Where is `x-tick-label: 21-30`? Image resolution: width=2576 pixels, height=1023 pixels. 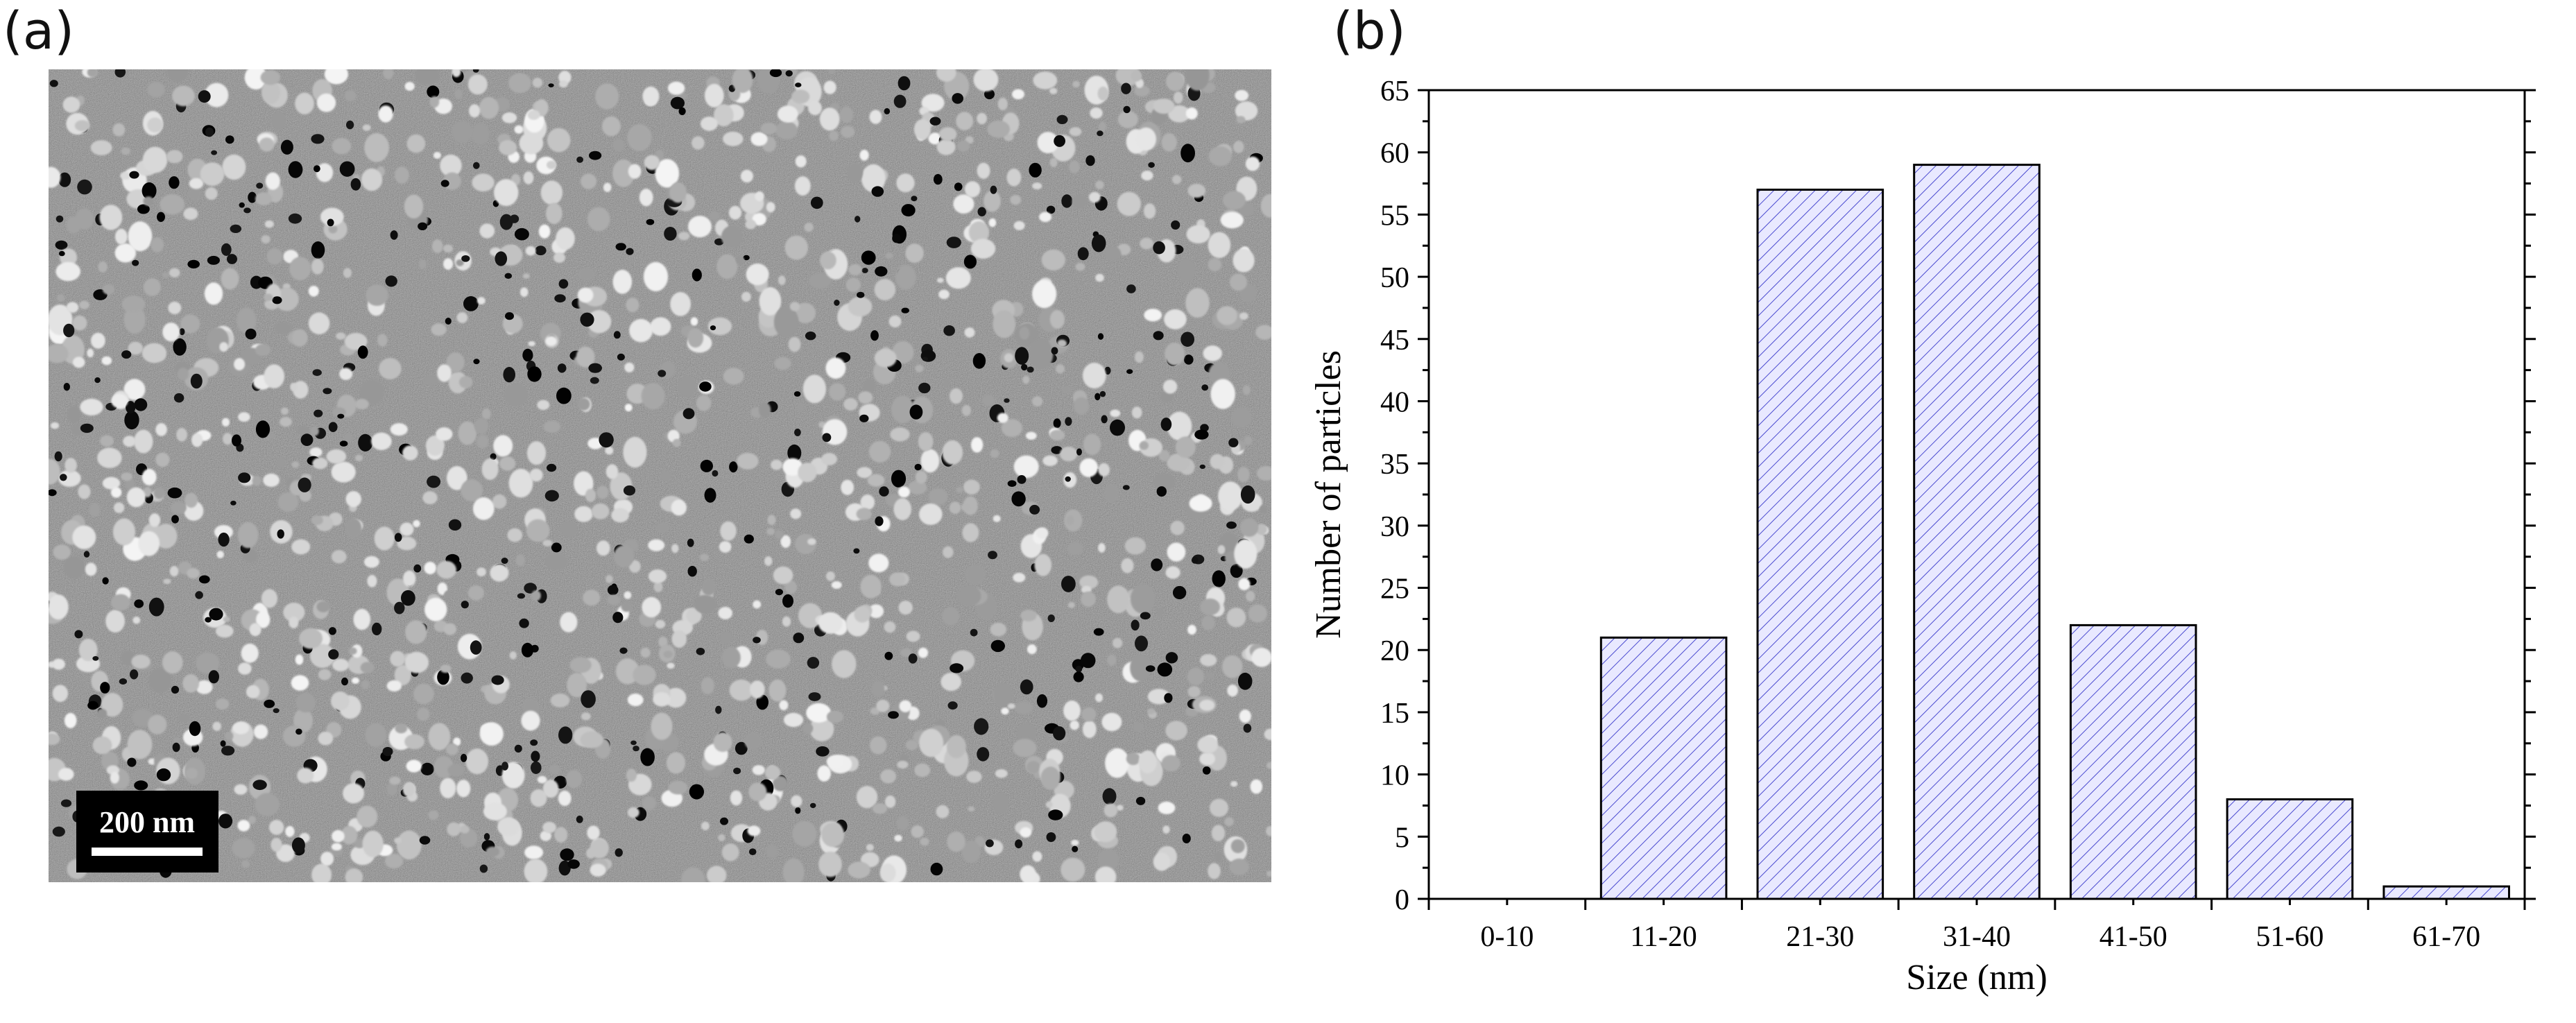 x-tick-label: 21-30 is located at coordinates (1820, 937).